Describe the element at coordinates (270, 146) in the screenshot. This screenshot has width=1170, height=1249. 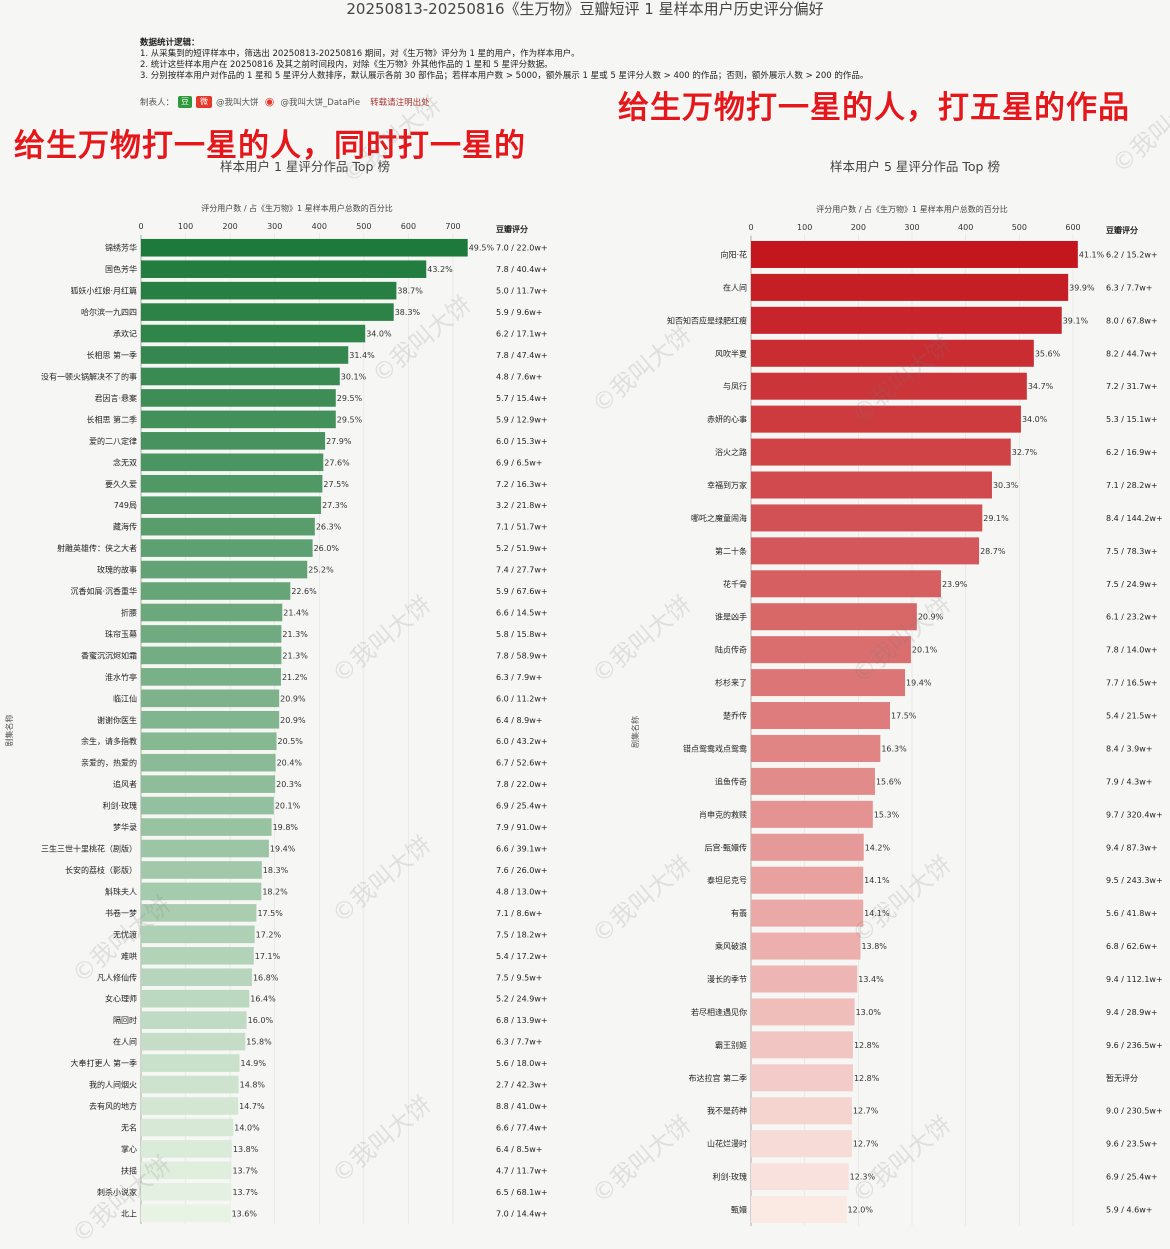
I see `left-overlay-caption: 给生万物打一星的人，同时打一星的` at that location.